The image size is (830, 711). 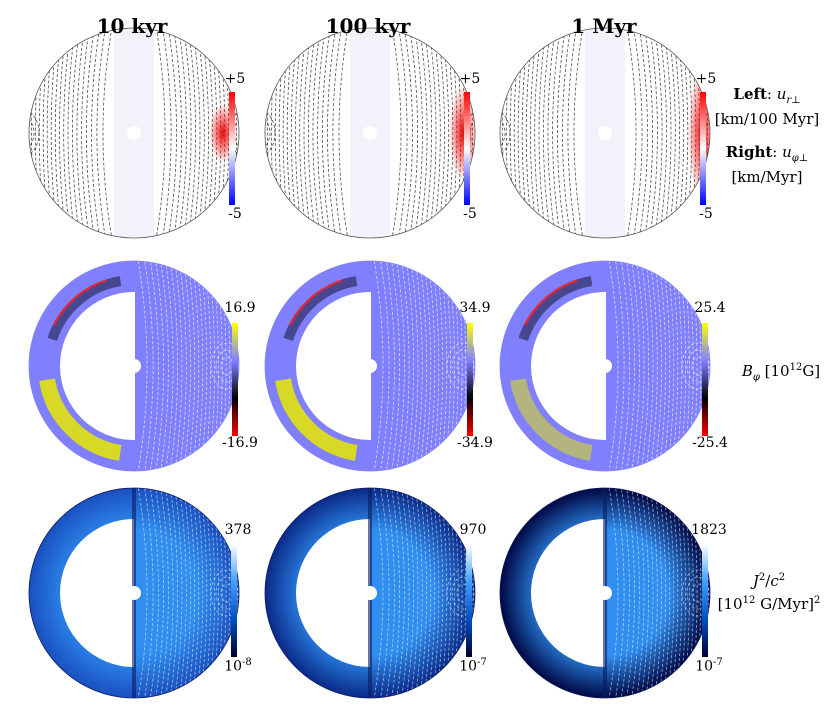 I want to click on cbar-r2c2-min: -34.9, so click(x=475, y=443).